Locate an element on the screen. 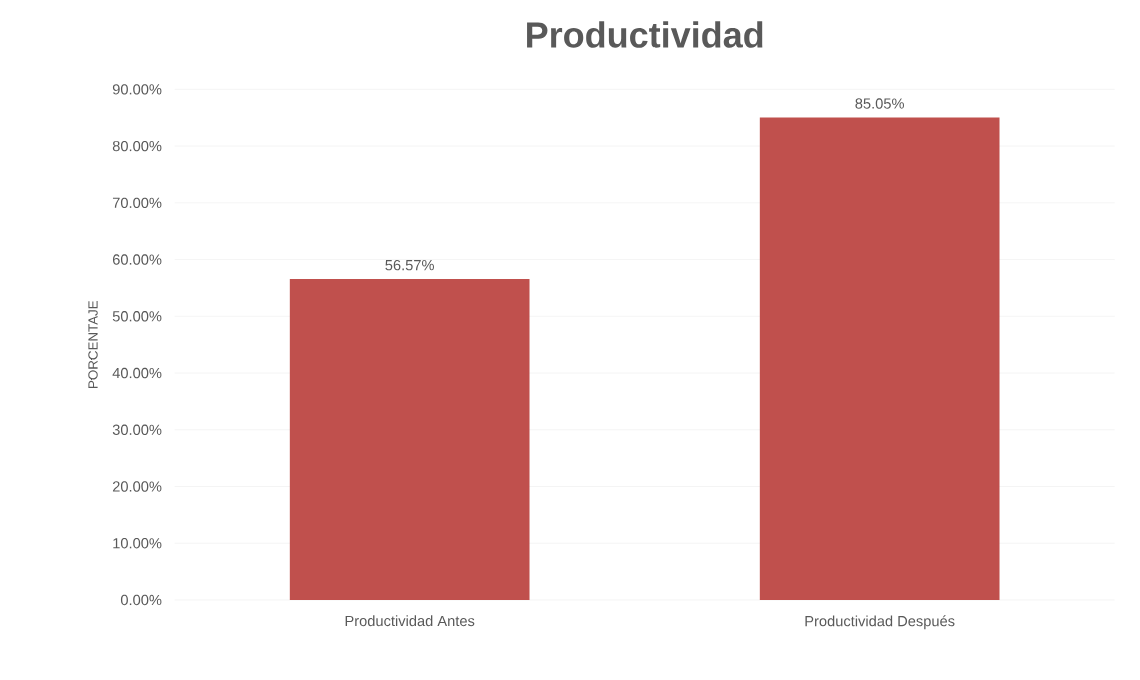 This screenshot has width=1140, height=680. y-tick-label: 10.00% is located at coordinates (137, 543).